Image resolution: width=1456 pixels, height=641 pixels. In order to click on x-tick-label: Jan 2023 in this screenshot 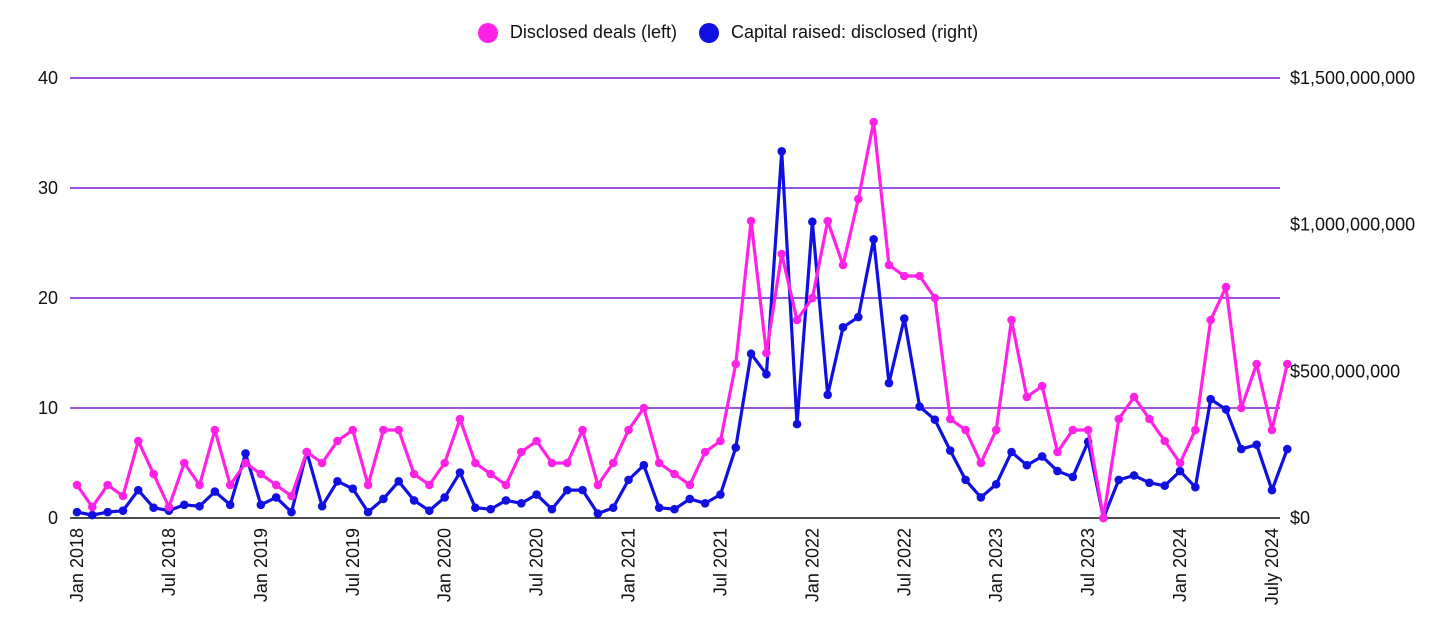, I will do `click(996, 565)`.